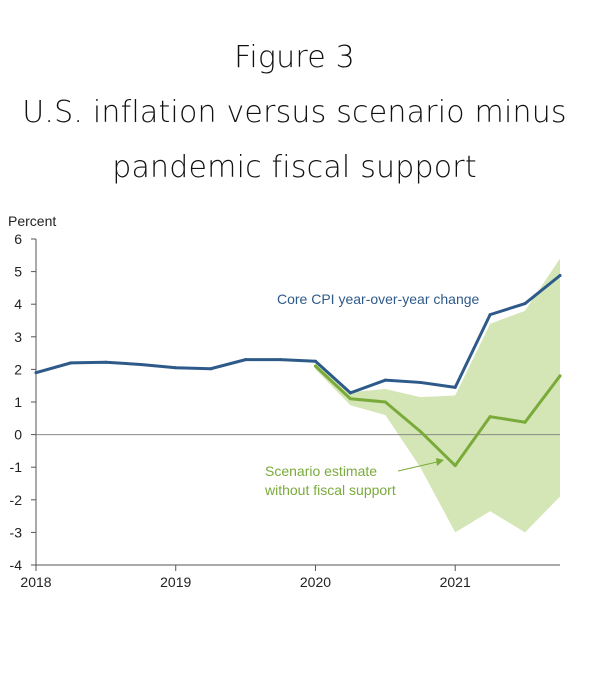  What do you see at coordinates (18, 402) in the screenshot?
I see `y-tick-label: 1` at bounding box center [18, 402].